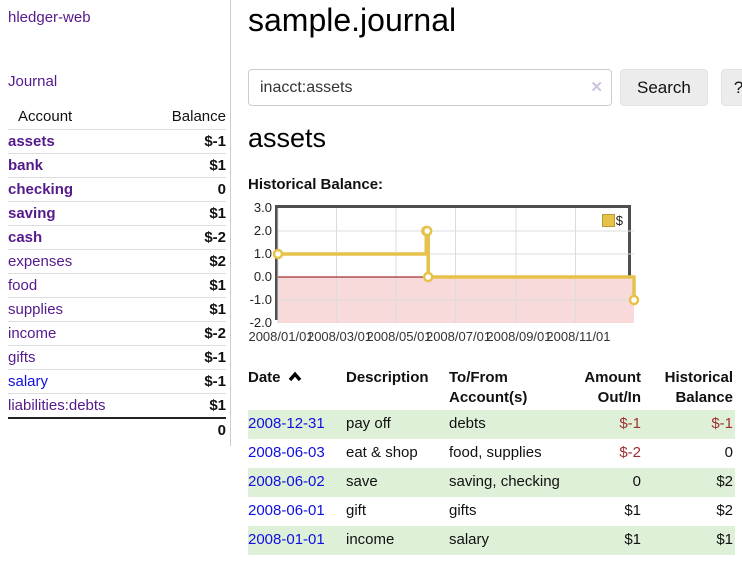  Describe the element at coordinates (26, 165) in the screenshot. I see `account-link: bank` at that location.